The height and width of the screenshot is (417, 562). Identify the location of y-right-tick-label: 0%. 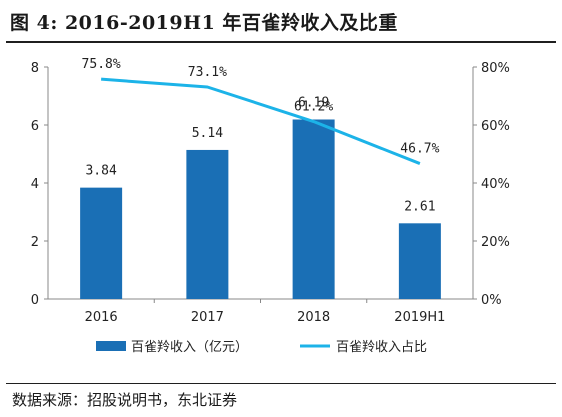
(491, 300).